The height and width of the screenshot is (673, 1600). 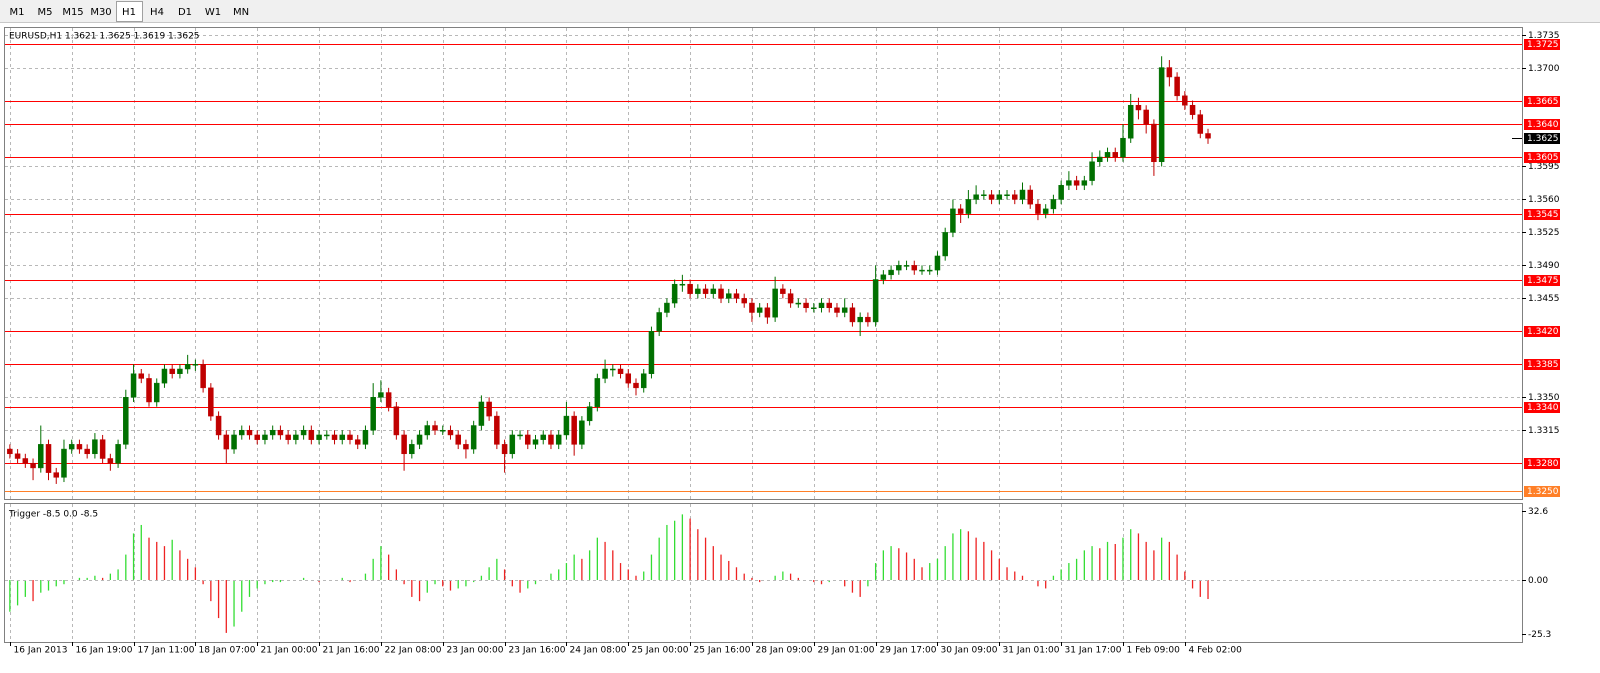 I want to click on x-tick-label: 31 Jan 17:00, so click(x=1093, y=651).